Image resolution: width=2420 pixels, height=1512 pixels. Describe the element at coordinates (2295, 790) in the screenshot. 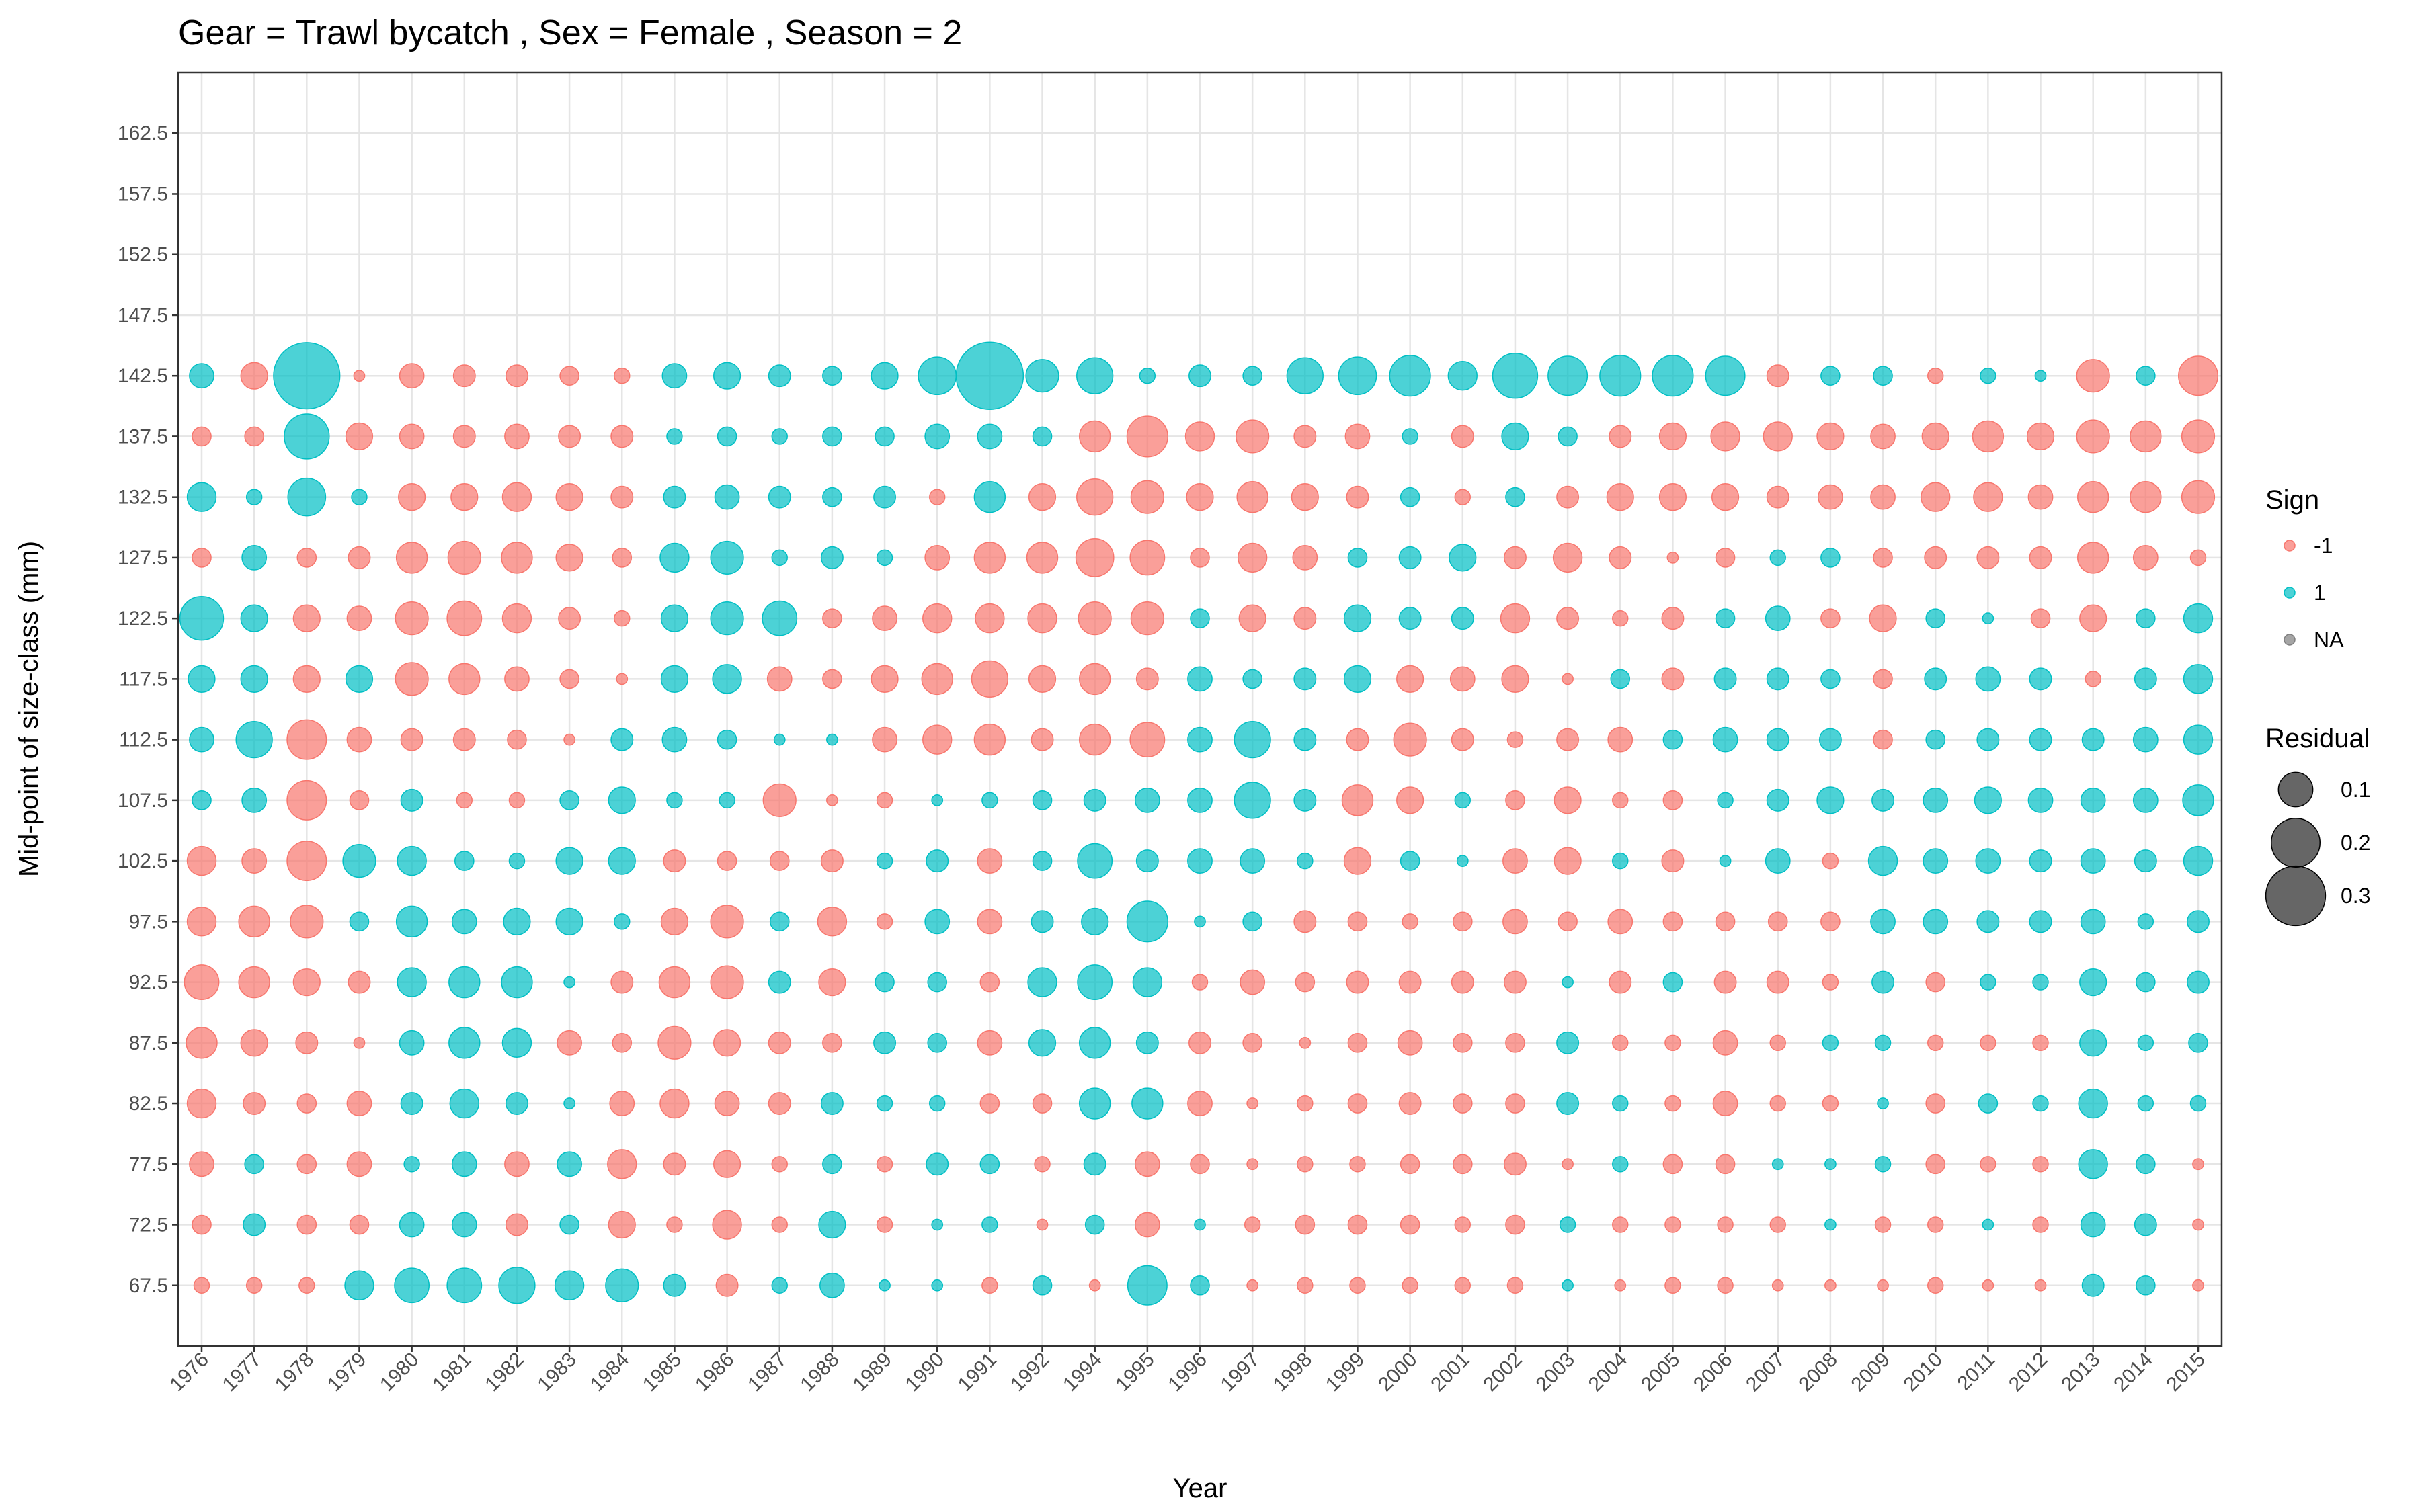

I see `legend-residual-key` at that location.